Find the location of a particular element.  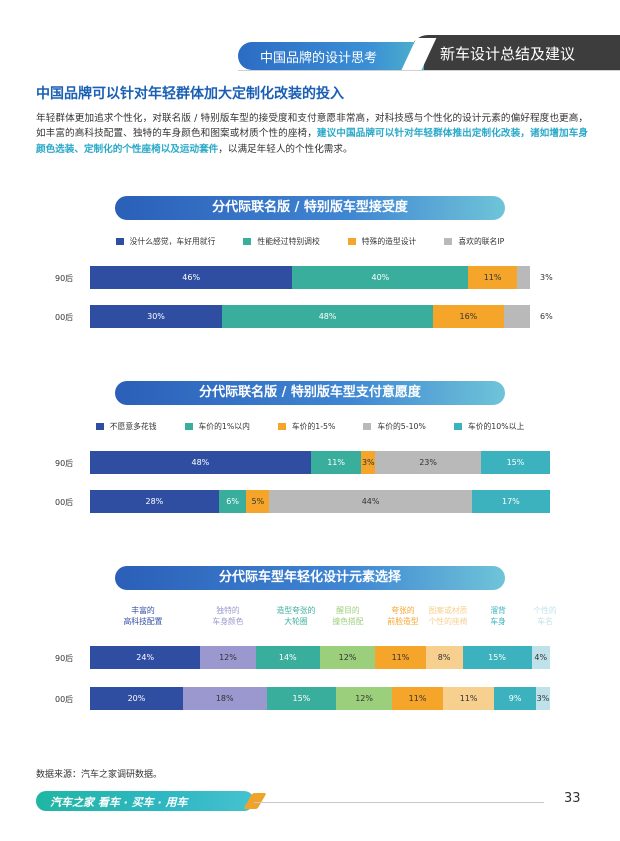

legend-item: 车价的5-10% is located at coordinates (394, 426).